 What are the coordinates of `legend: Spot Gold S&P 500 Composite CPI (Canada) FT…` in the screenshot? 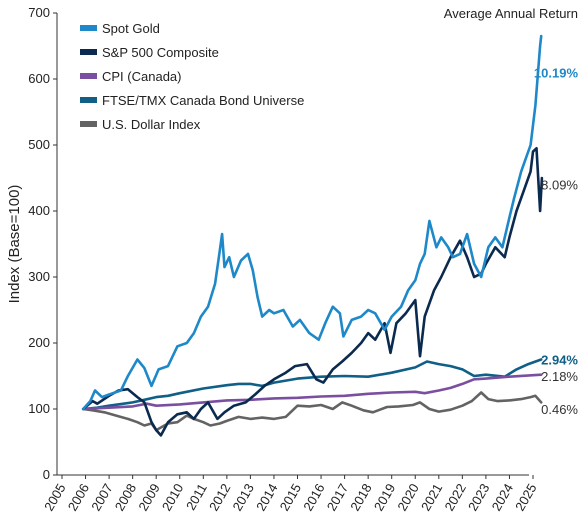 It's located at (192, 76).